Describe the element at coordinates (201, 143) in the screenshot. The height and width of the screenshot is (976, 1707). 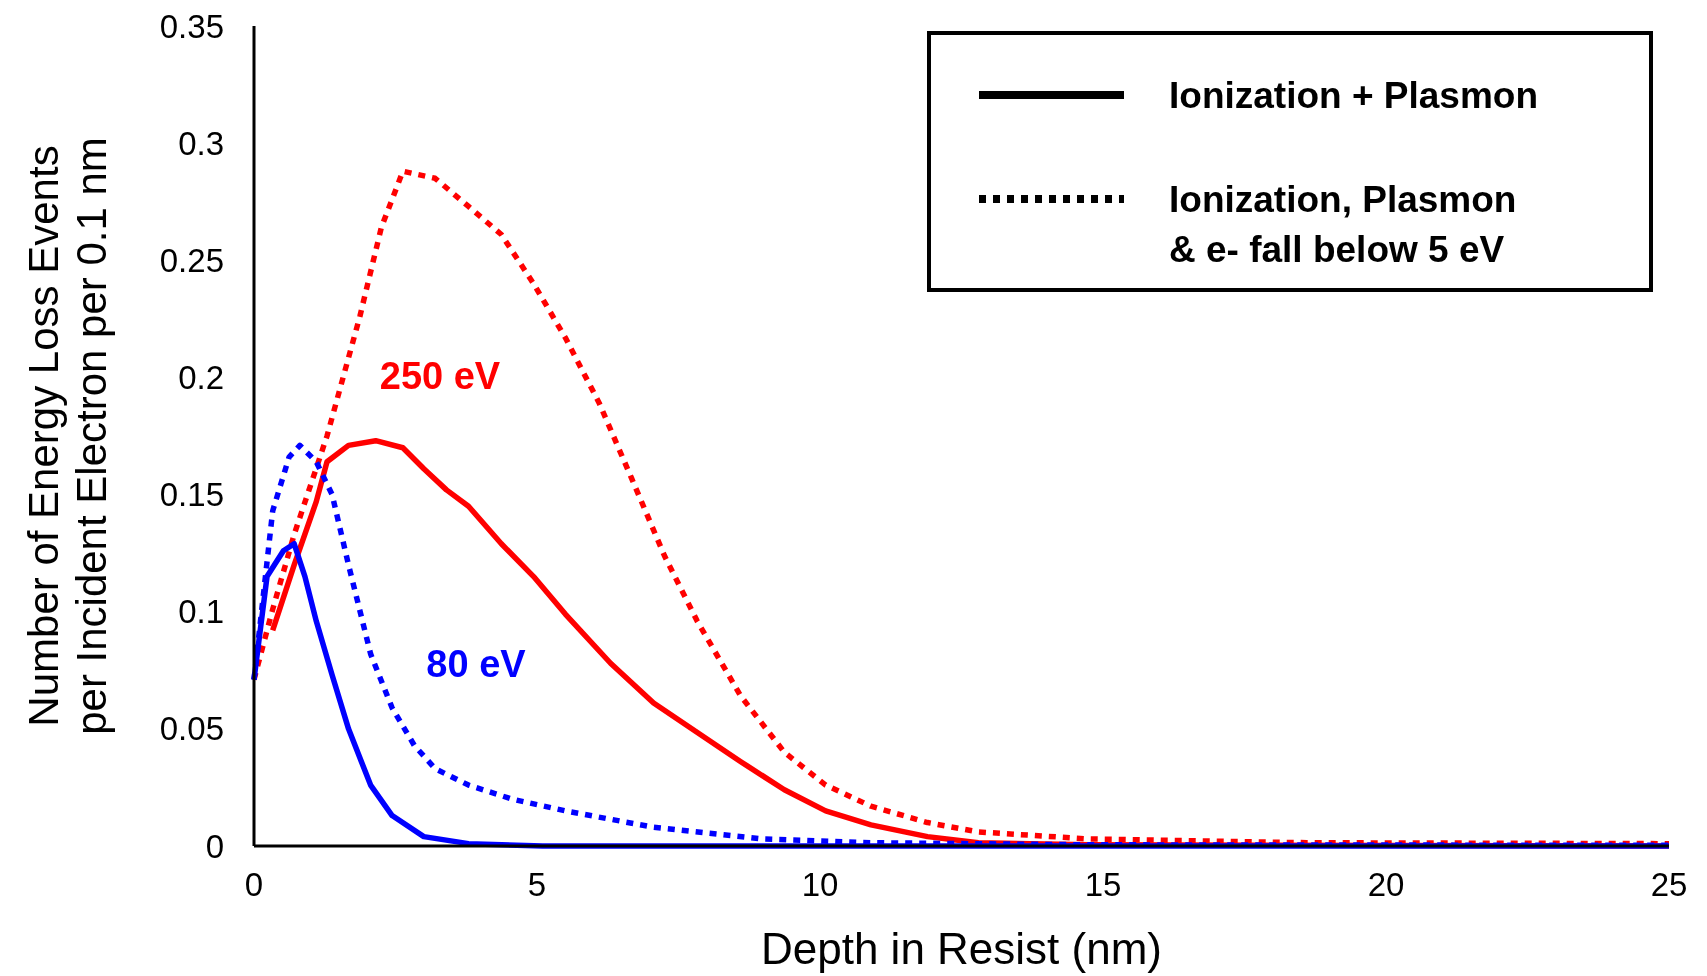
I see `y-tick-label: 0.3` at that location.